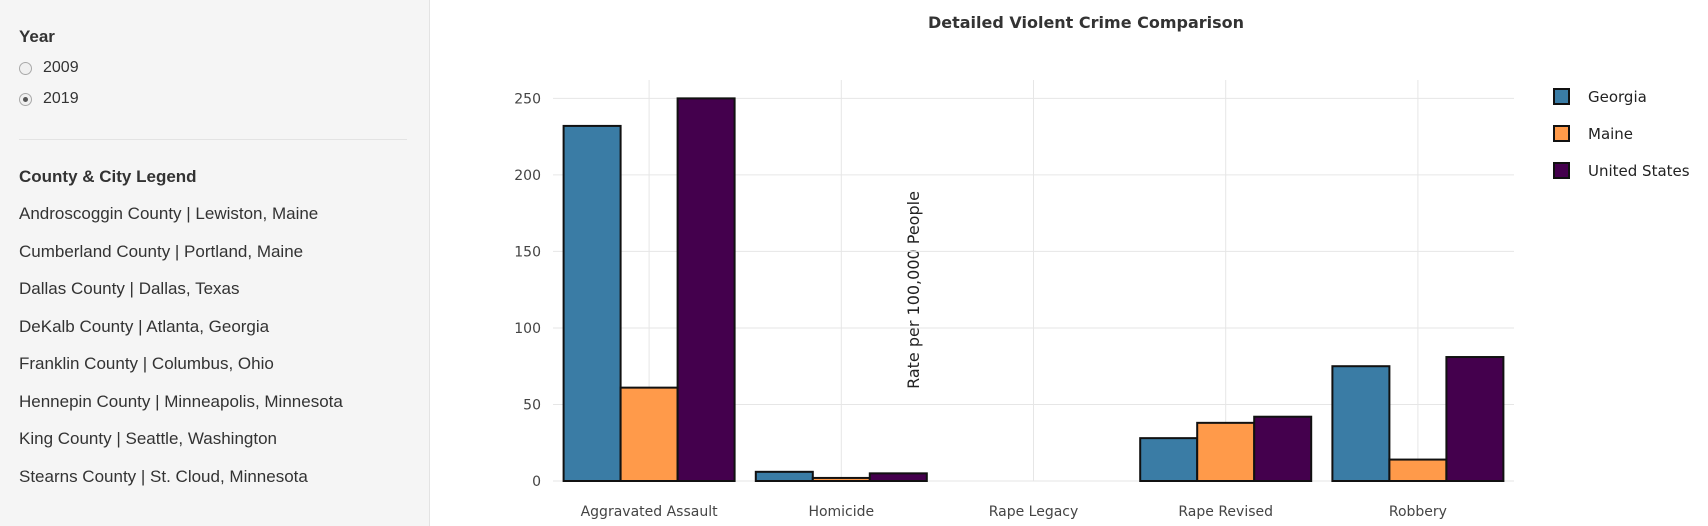 The width and height of the screenshot is (1708, 526). Describe the element at coordinates (527, 329) in the screenshot. I see `y-tick-label: 100` at that location.